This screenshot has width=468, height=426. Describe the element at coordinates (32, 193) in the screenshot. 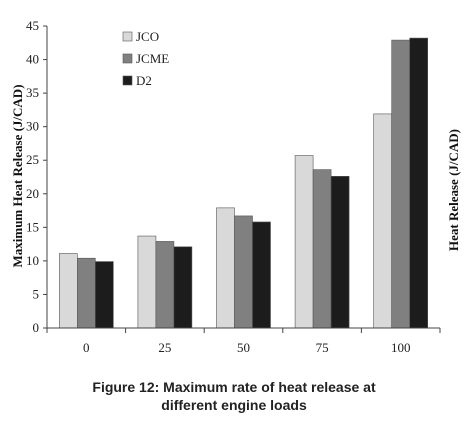

I see `y-tick-label: 20` at that location.